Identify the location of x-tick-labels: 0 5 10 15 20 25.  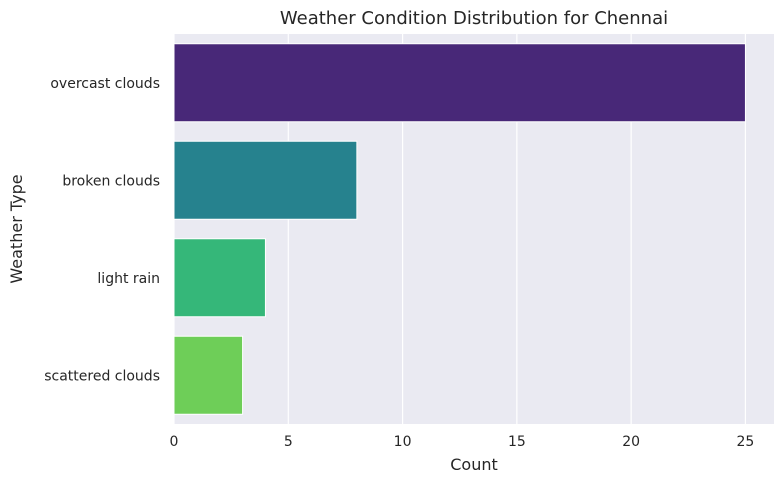
(462, 442).